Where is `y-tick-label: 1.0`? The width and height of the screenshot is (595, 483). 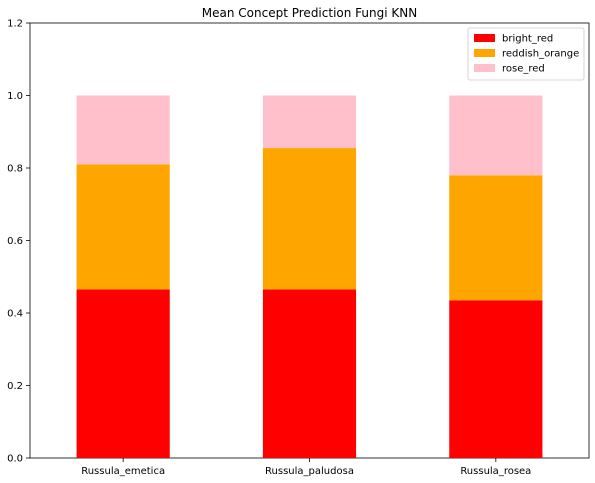 y-tick-label: 1.0 is located at coordinates (15, 96).